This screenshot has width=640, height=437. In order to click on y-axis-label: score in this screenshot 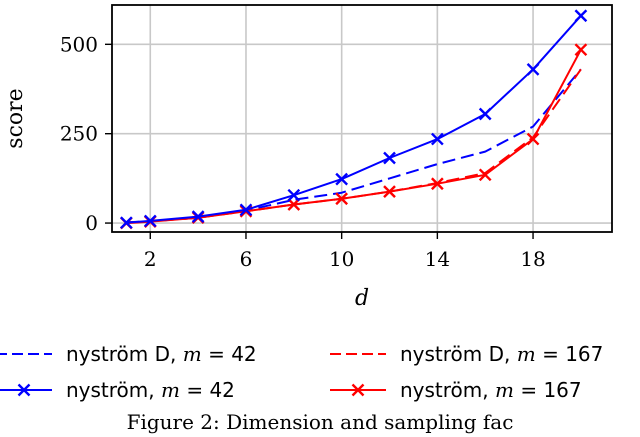, I will do `click(15, 118)`.